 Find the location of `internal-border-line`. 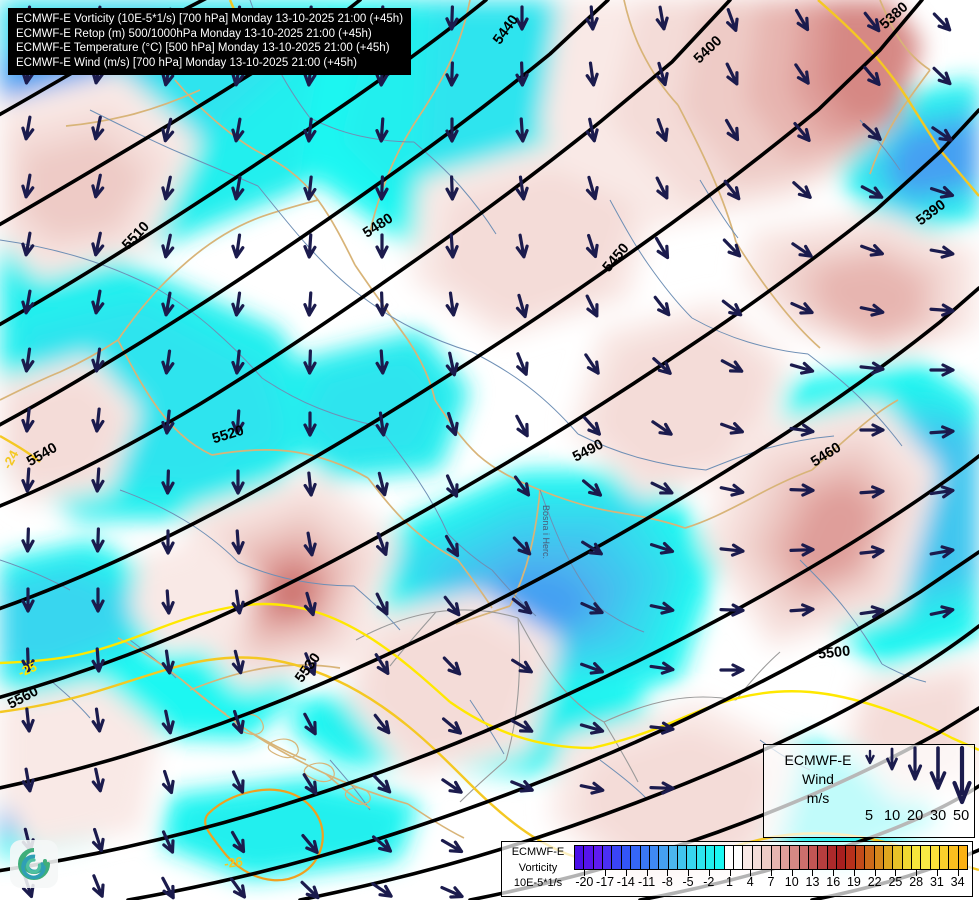

internal-border-line is located at coordinates (568, 706).